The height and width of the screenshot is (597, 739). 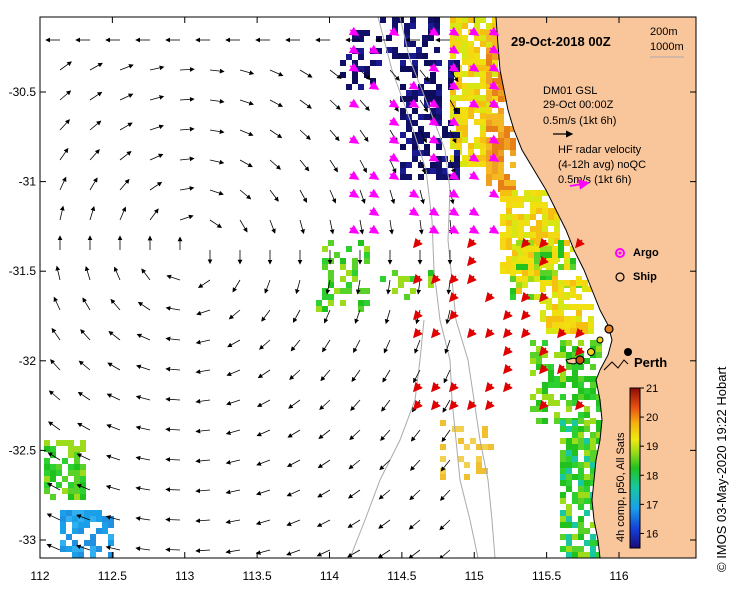 I want to click on colorbar-tick-label: 17, so click(x=652, y=505).